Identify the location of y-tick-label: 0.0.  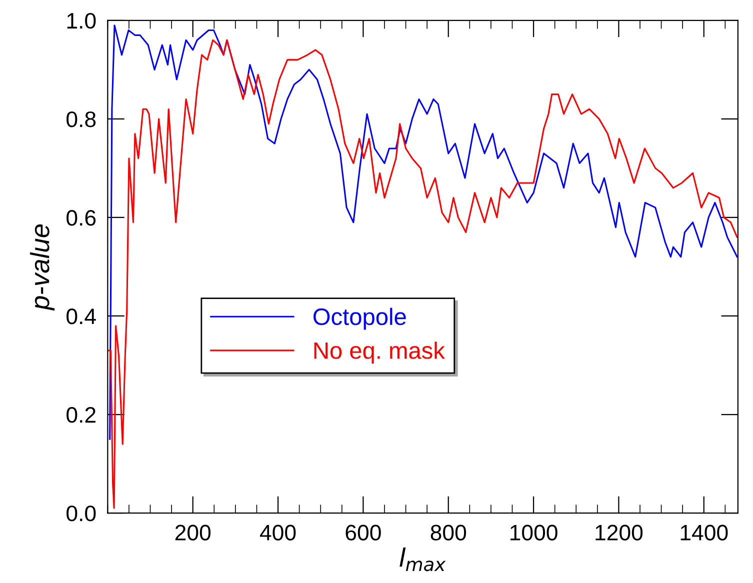
(81, 514).